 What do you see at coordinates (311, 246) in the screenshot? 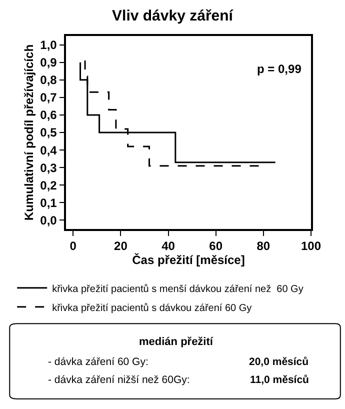
I see `x-tick-label: 100` at bounding box center [311, 246].